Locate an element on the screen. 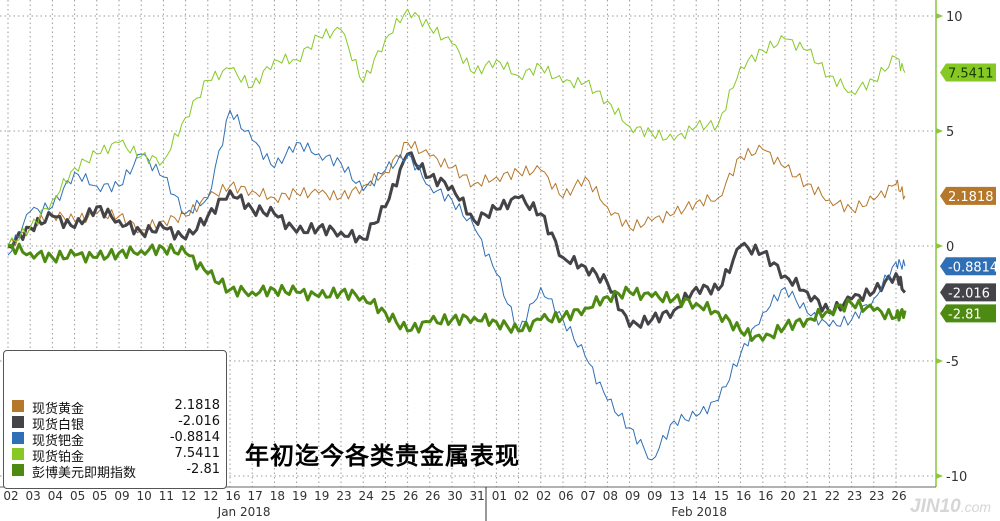 This screenshot has height=521, width=1000. x-tick-label: 06 is located at coordinates (565, 496).